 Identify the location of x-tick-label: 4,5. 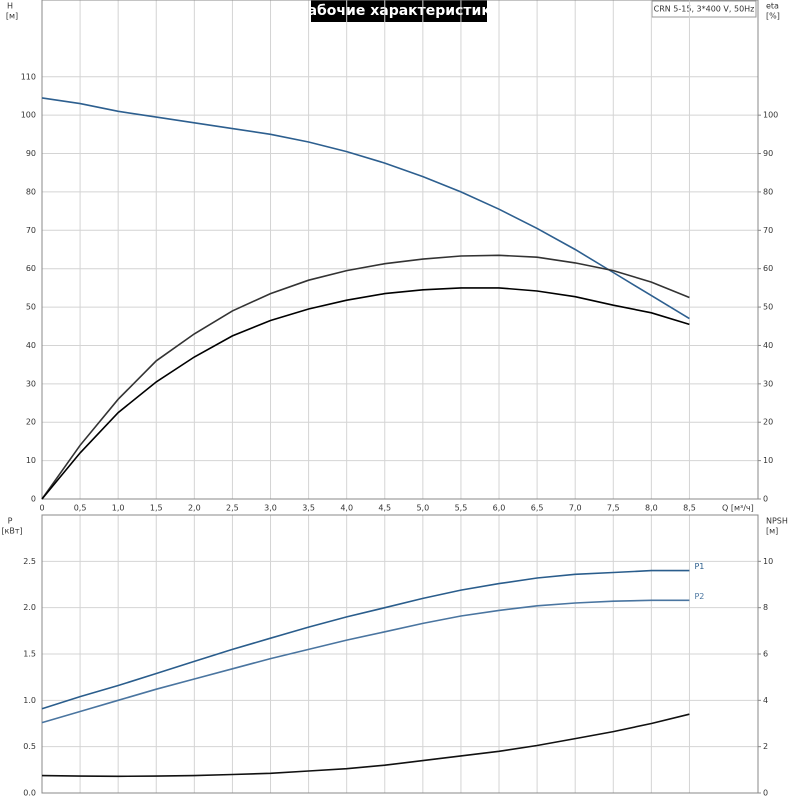
(384, 508).